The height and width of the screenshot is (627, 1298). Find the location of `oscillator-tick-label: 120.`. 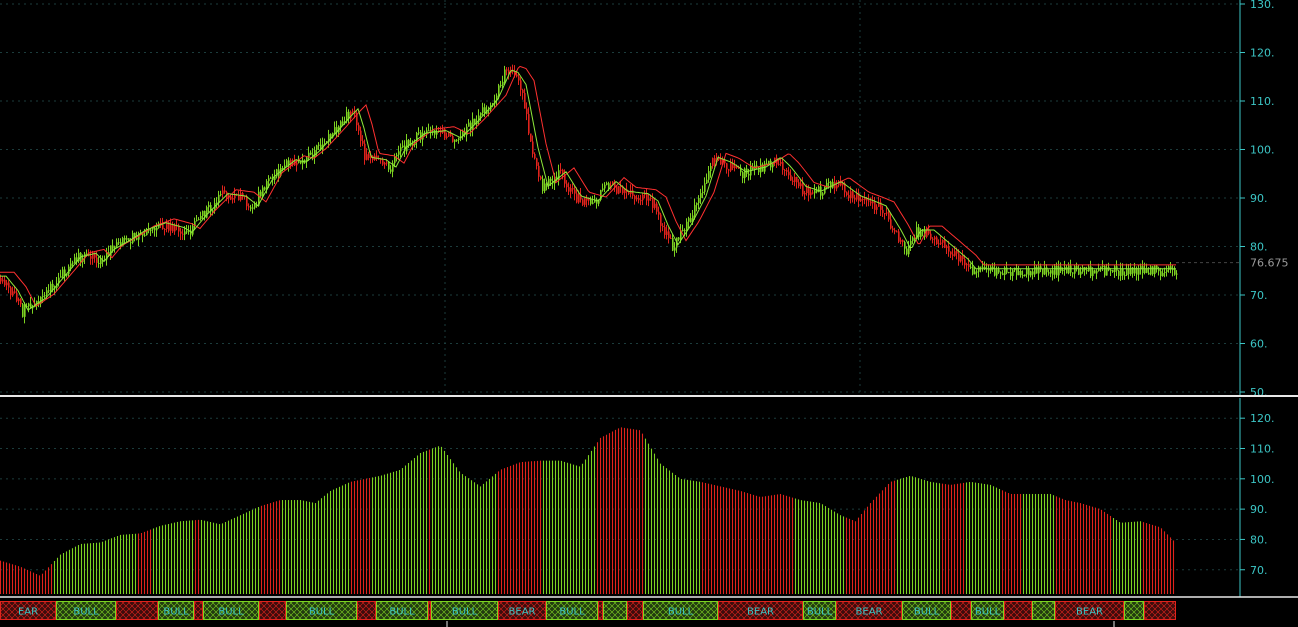

oscillator-tick-label: 120. is located at coordinates (1262, 418).